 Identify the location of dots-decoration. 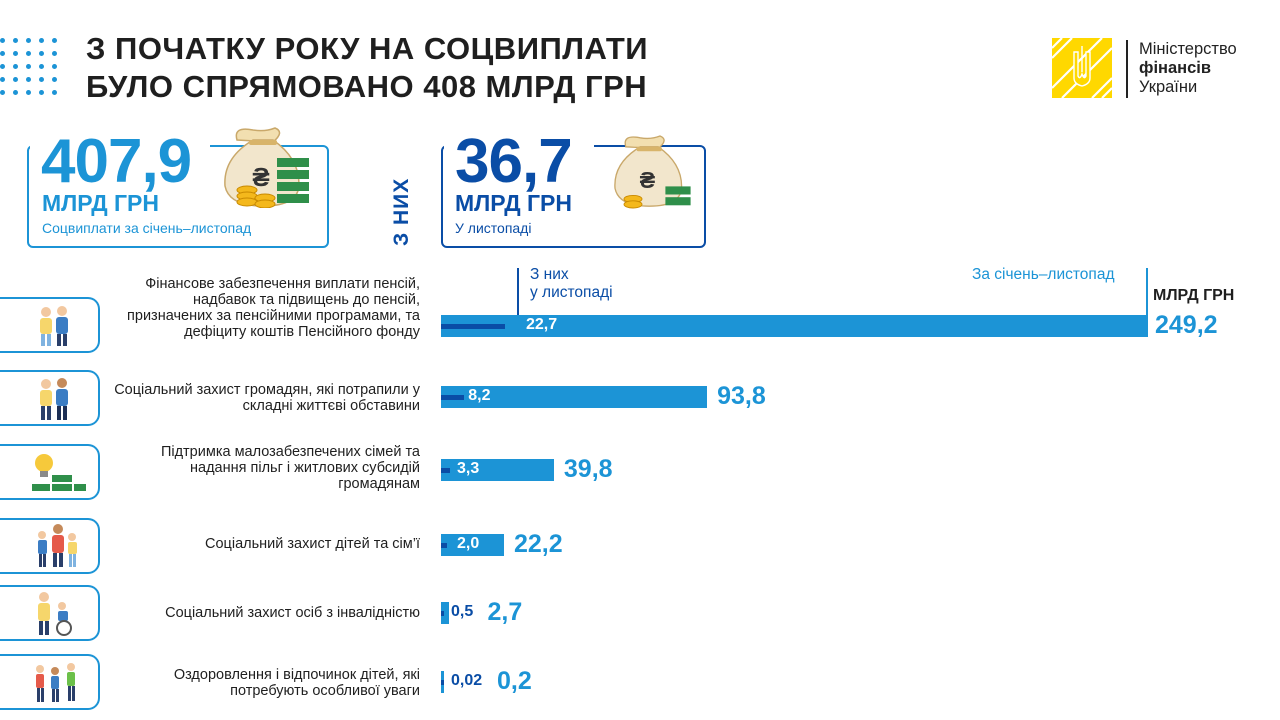
(31, 69).